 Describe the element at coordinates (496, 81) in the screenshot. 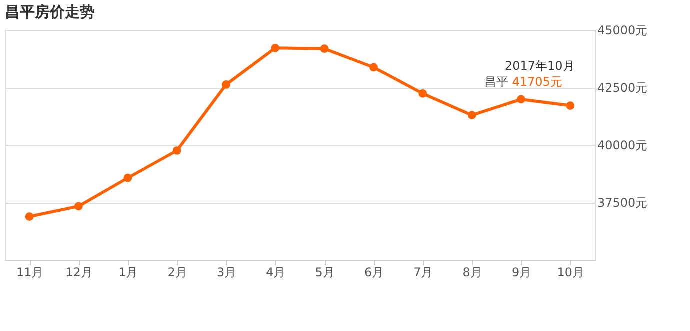

I see `series-label: 昌平` at that location.